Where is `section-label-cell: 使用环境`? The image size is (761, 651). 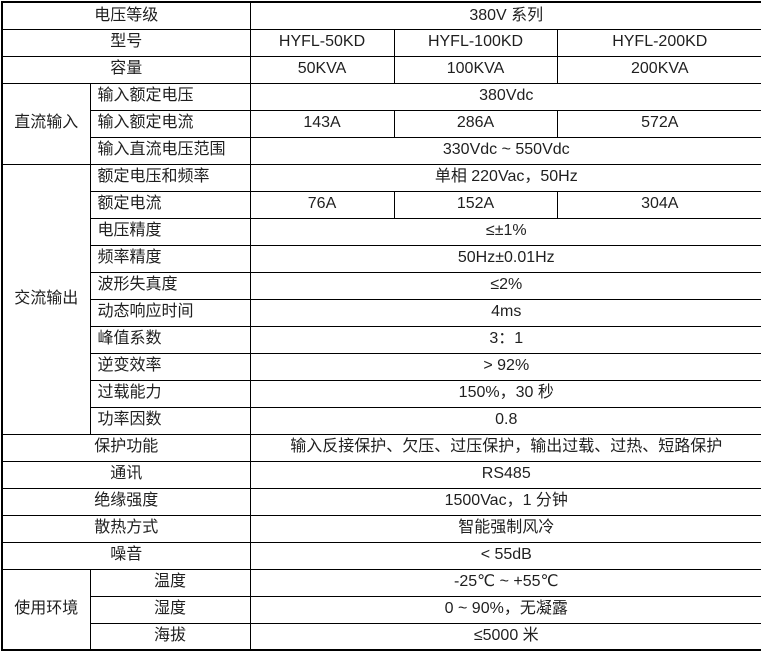
section-label-cell: 使用环境 is located at coordinates (46, 609).